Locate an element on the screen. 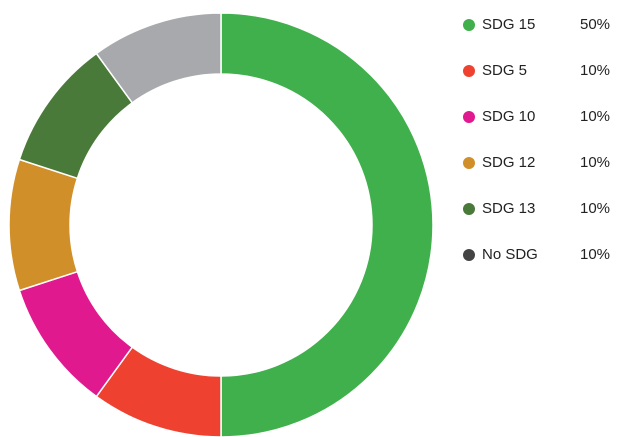 The image size is (619, 437). legend-label: SDG 10 is located at coordinates (508, 116).